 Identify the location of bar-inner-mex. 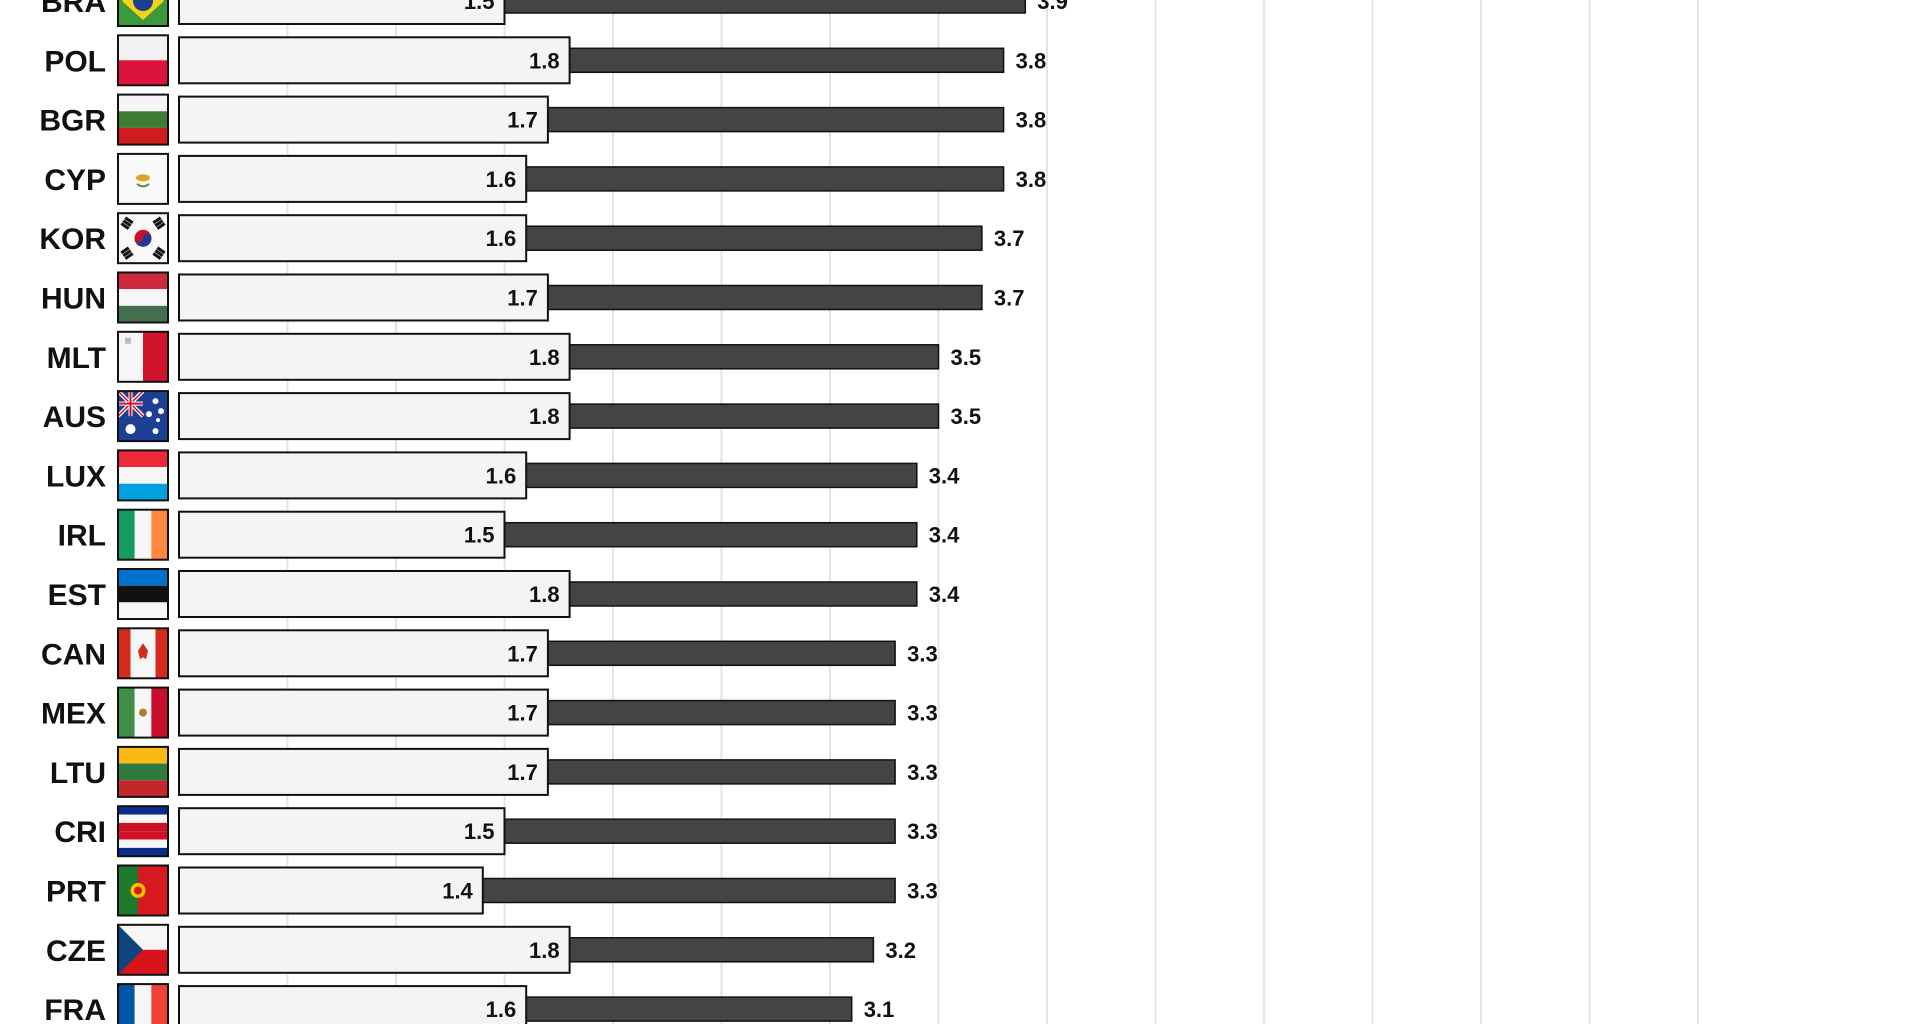
(363, 712).